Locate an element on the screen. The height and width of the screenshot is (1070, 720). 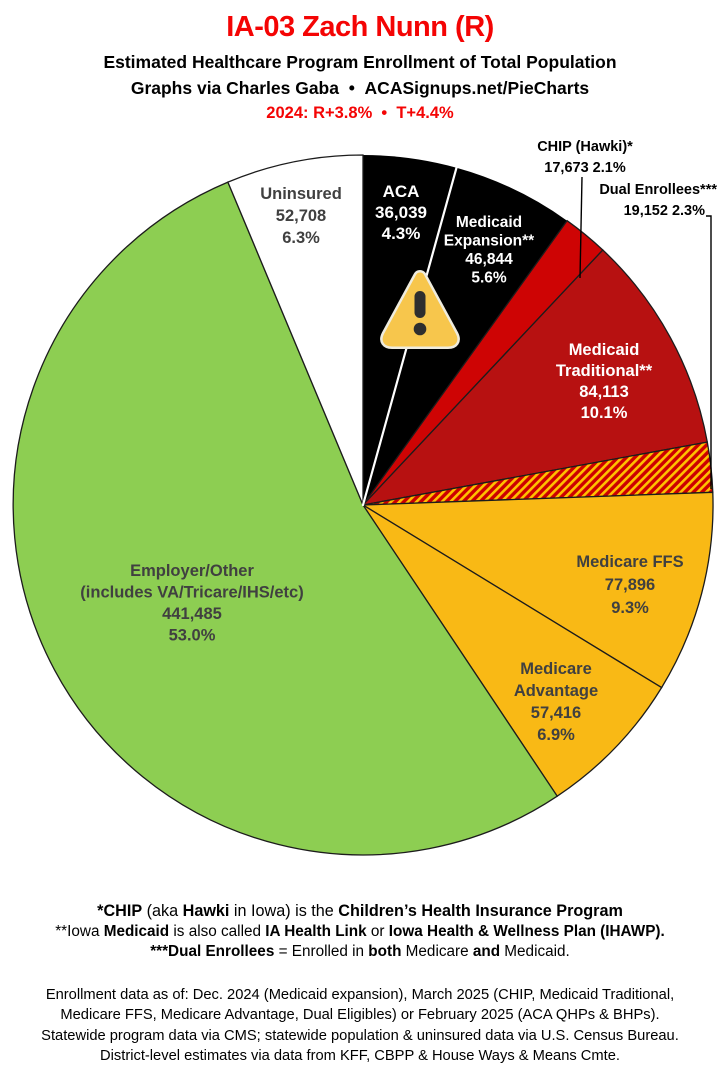
pie-slice-medicare-advantage is located at coordinates (512, 651).